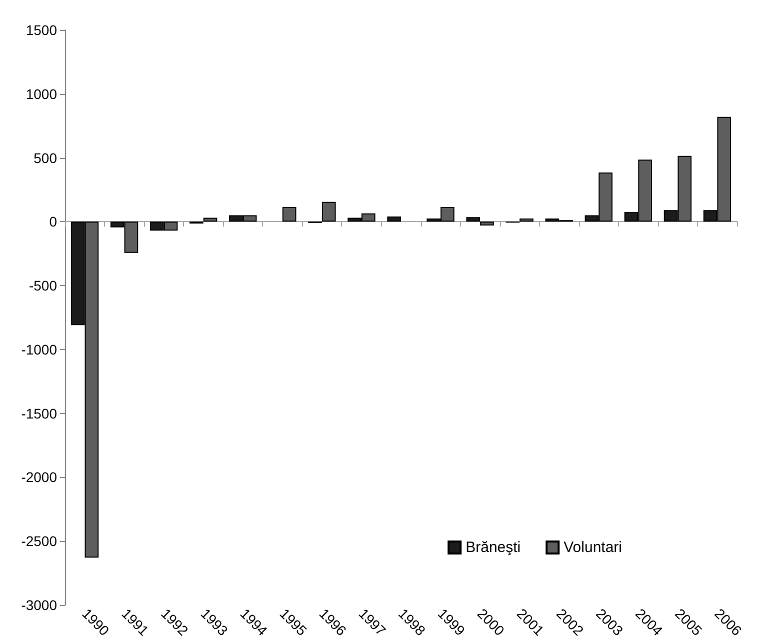  Describe the element at coordinates (39, 413) in the screenshot. I see `y-tick-label: -1500` at that location.